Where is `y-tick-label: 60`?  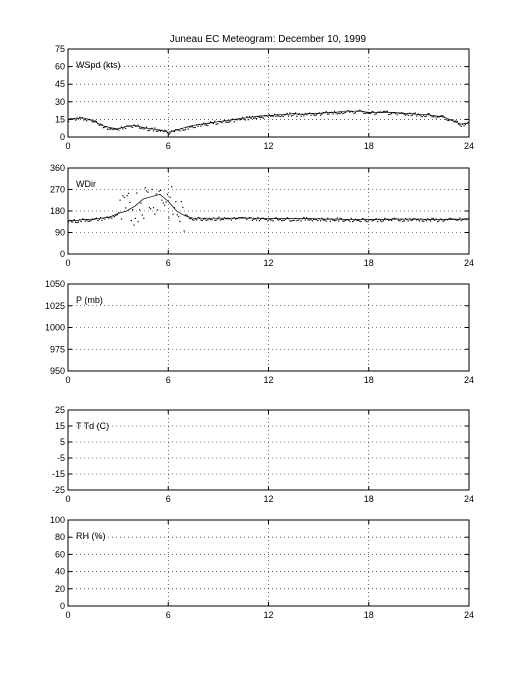
y-tick-label: 60 is located at coordinates (60, 554).